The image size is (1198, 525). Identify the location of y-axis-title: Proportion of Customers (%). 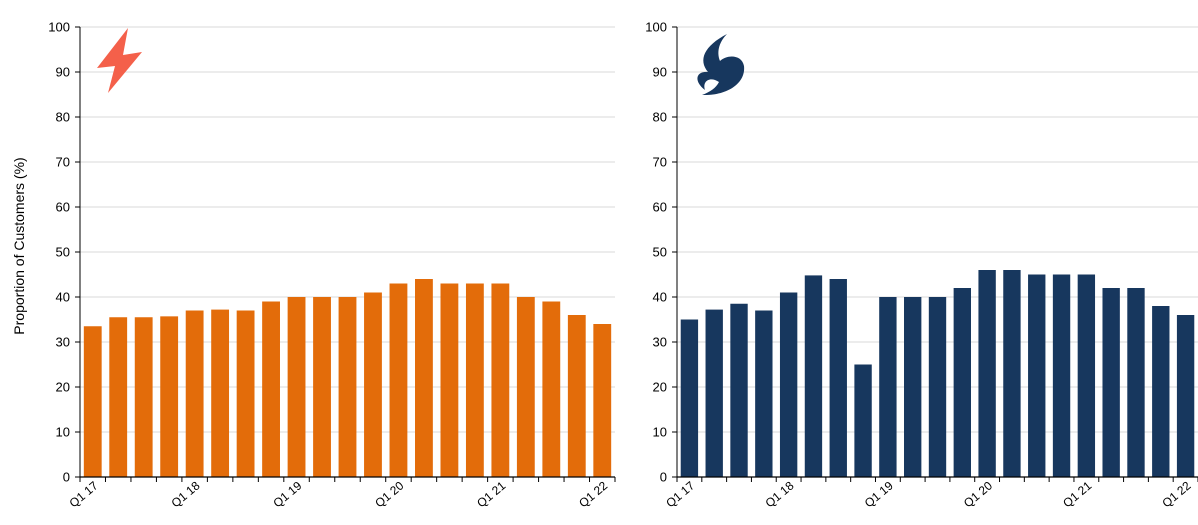
(19, 245).